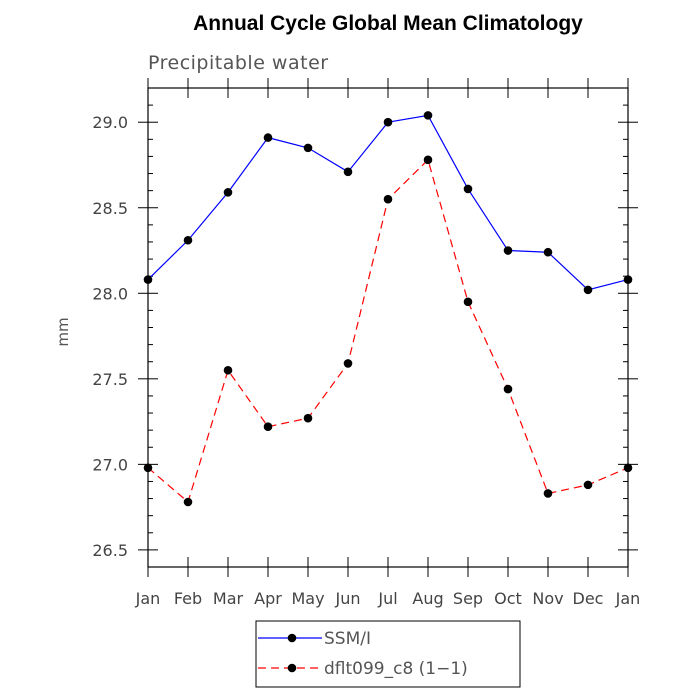 The height and width of the screenshot is (700, 700). What do you see at coordinates (427, 598) in the screenshot?
I see `x-tick-label: Aug` at bounding box center [427, 598].